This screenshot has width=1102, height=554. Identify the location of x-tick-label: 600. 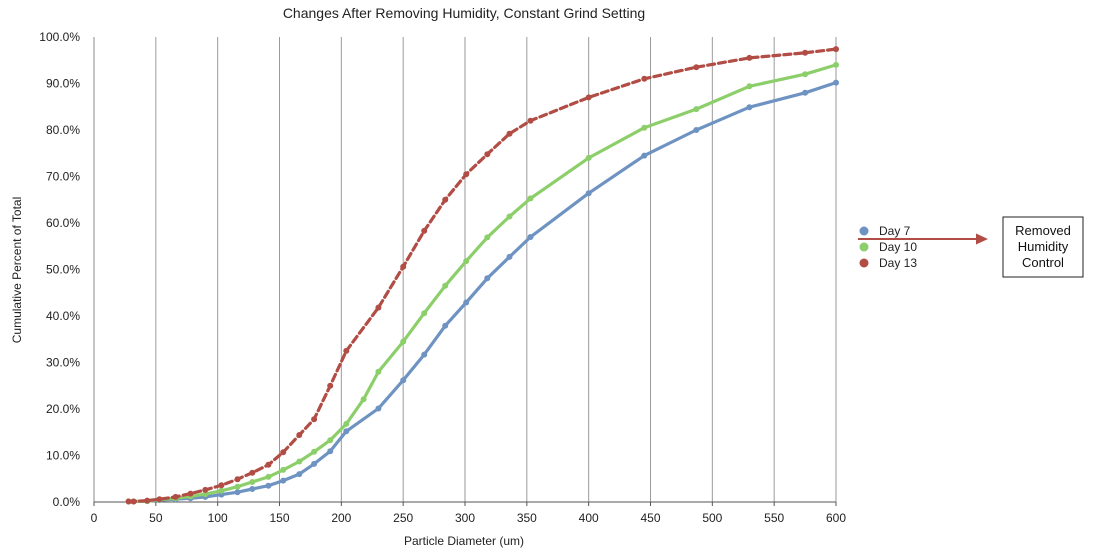
(836, 518).